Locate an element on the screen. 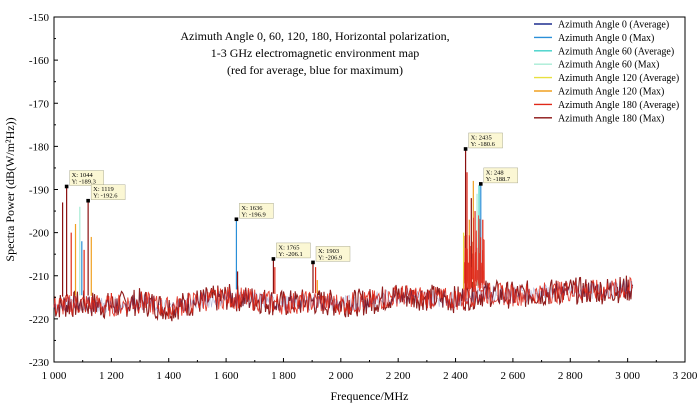  chart-title-line-3: (red for average, blue for maximum) is located at coordinates (315, 70).